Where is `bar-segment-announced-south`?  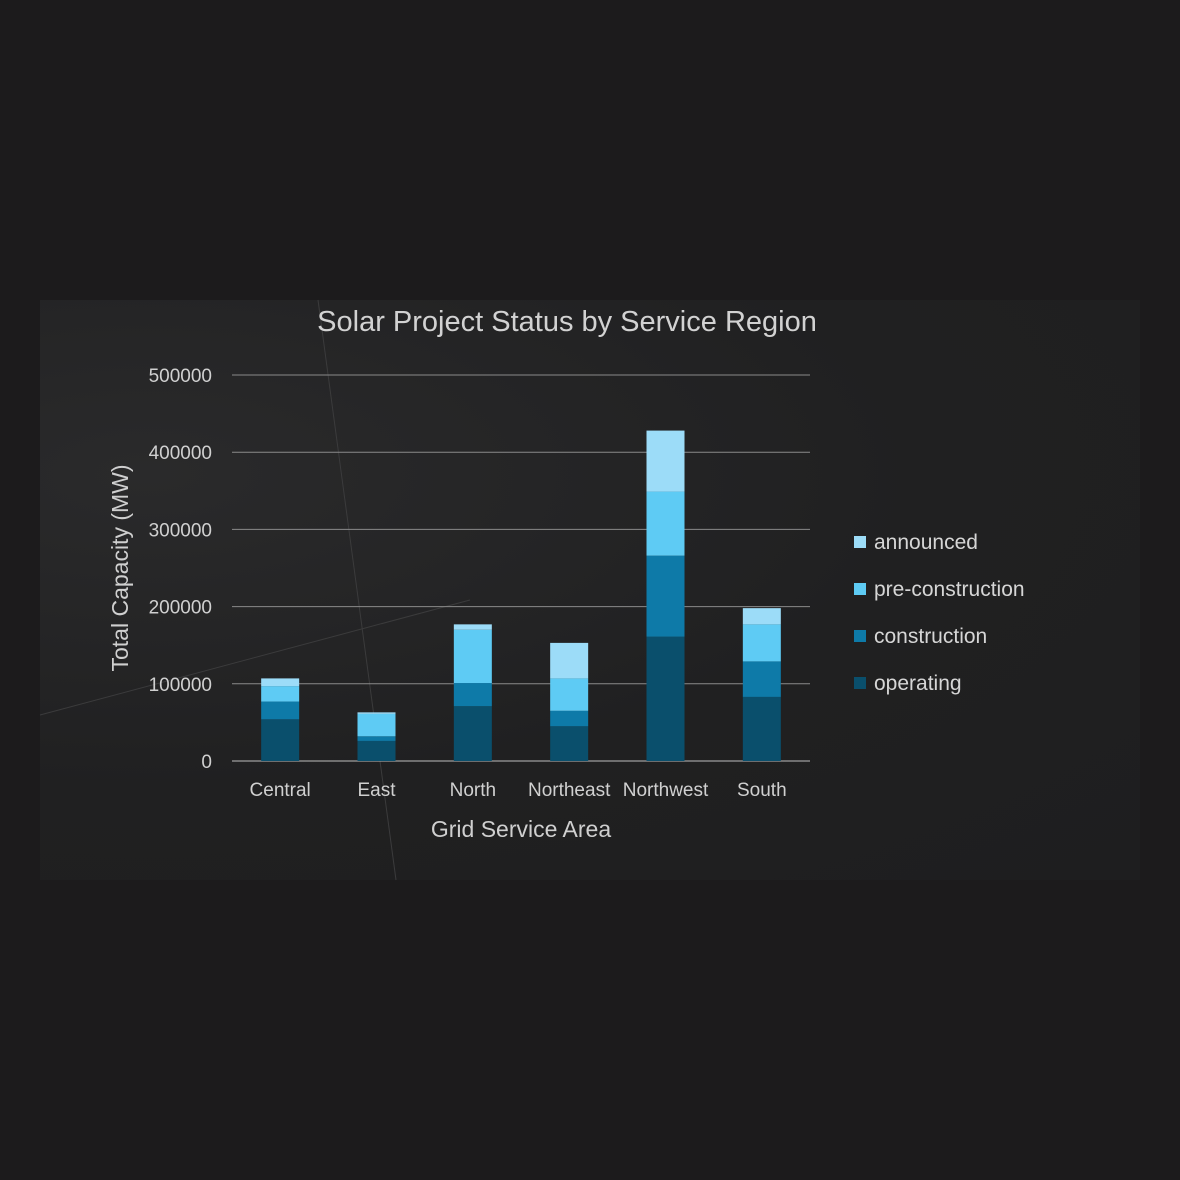
bar-segment-announced-south is located at coordinates (761, 616).